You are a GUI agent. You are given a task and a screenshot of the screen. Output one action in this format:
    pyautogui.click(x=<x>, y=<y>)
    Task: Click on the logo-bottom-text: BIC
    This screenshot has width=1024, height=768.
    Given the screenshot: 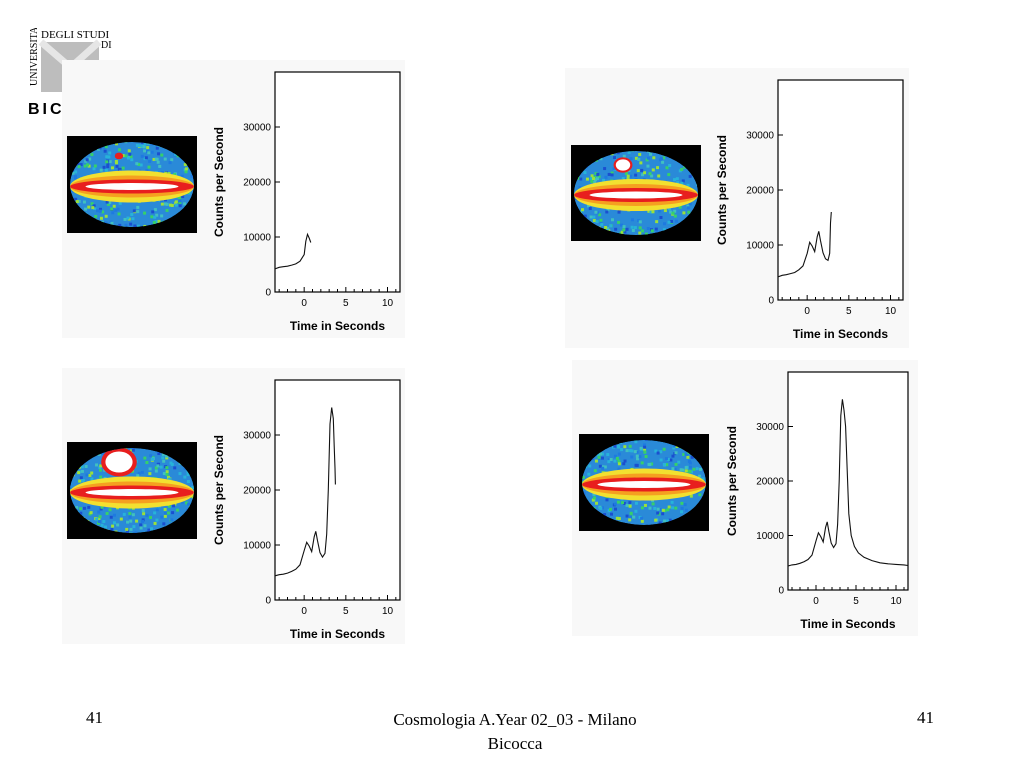 What is the action you would take?
    pyautogui.click(x=46, y=109)
    